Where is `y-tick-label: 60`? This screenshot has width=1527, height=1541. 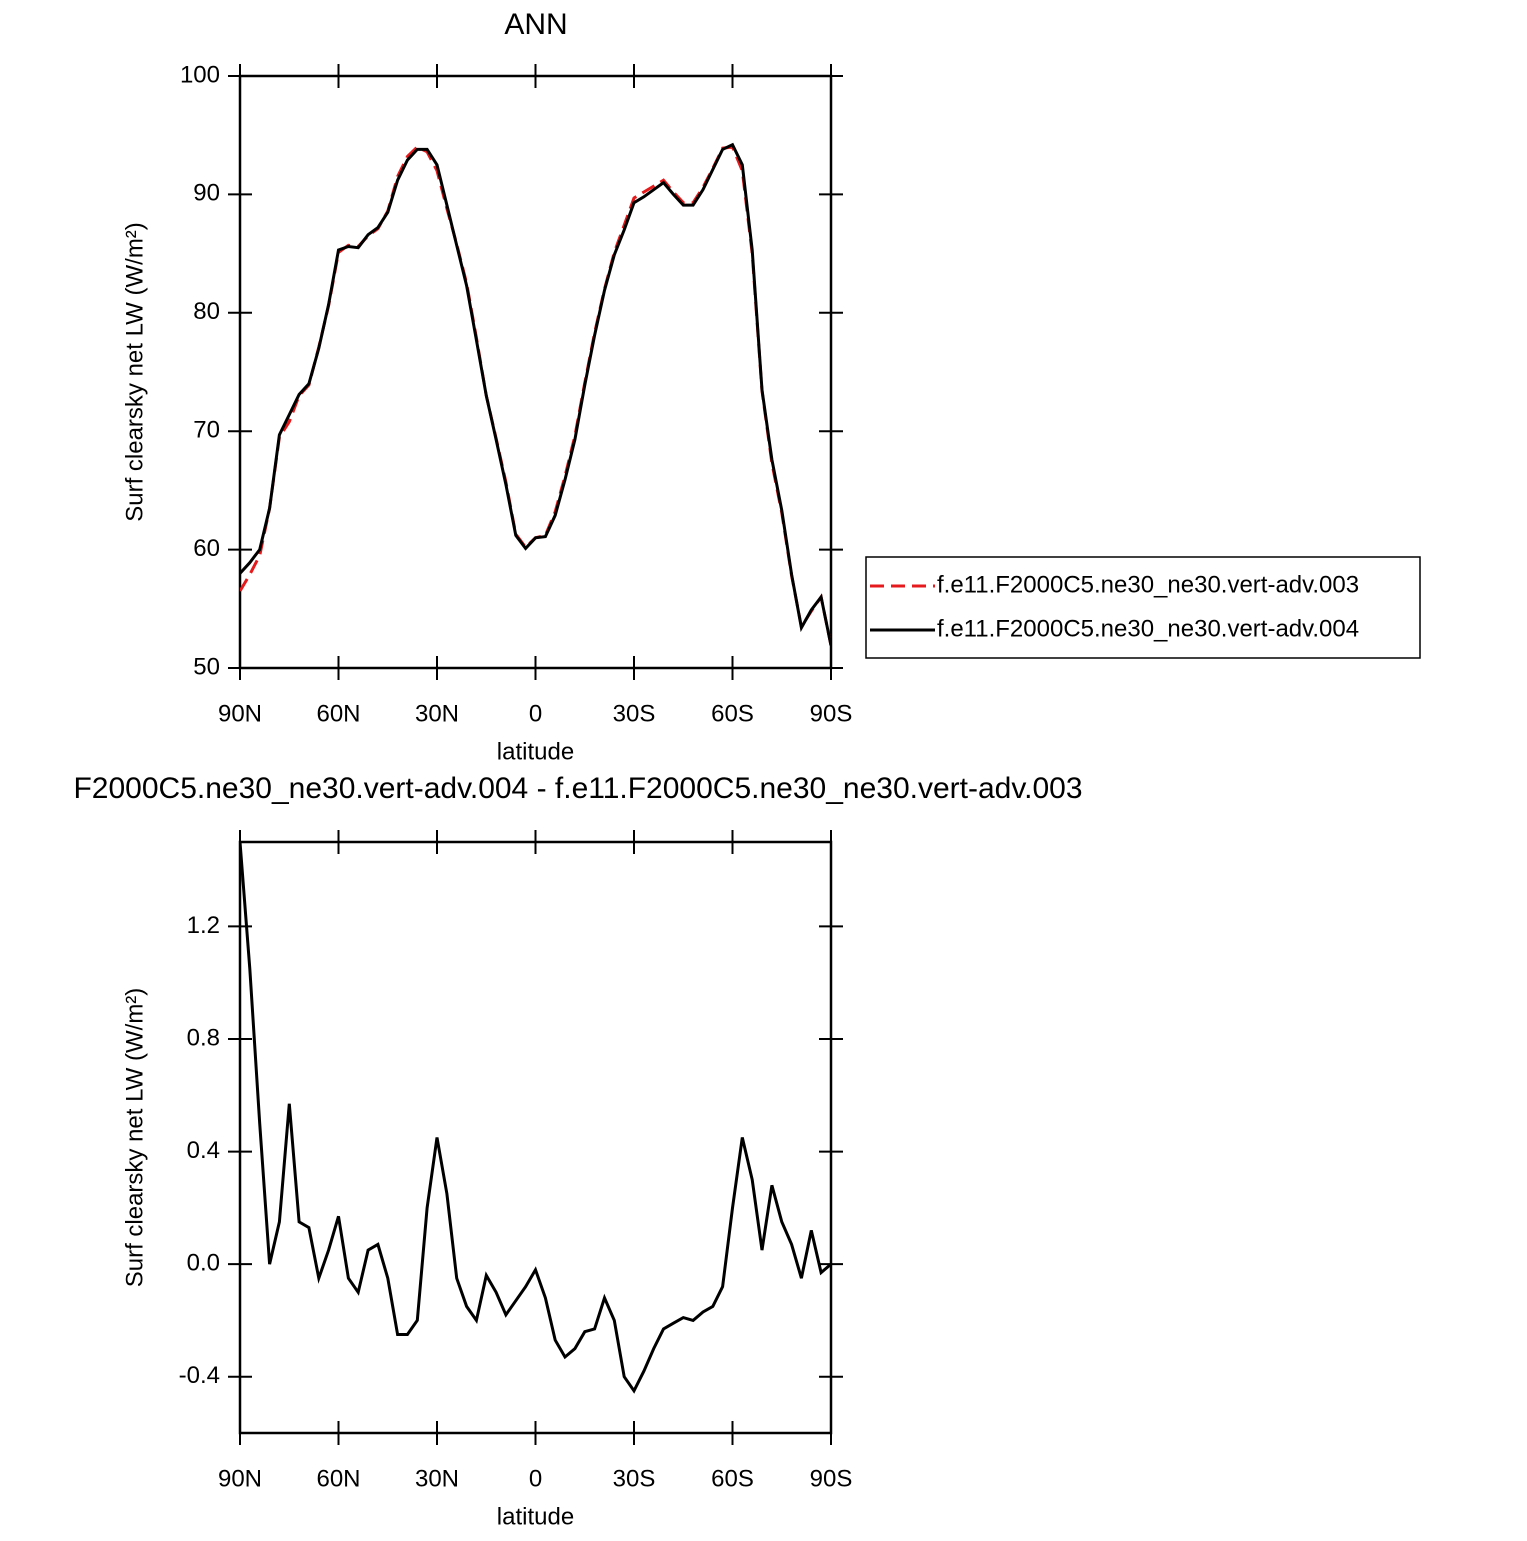 y-tick-label: 60 is located at coordinates (206, 548).